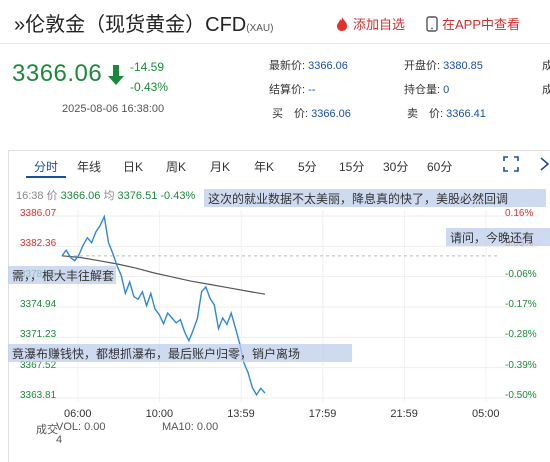 The image size is (550, 462). What do you see at coordinates (275, 22) in the screenshot?
I see `header-bar: »伦敦金（现货黄金）CFD(XAU) 添加自选 在APP中查看` at bounding box center [275, 22].